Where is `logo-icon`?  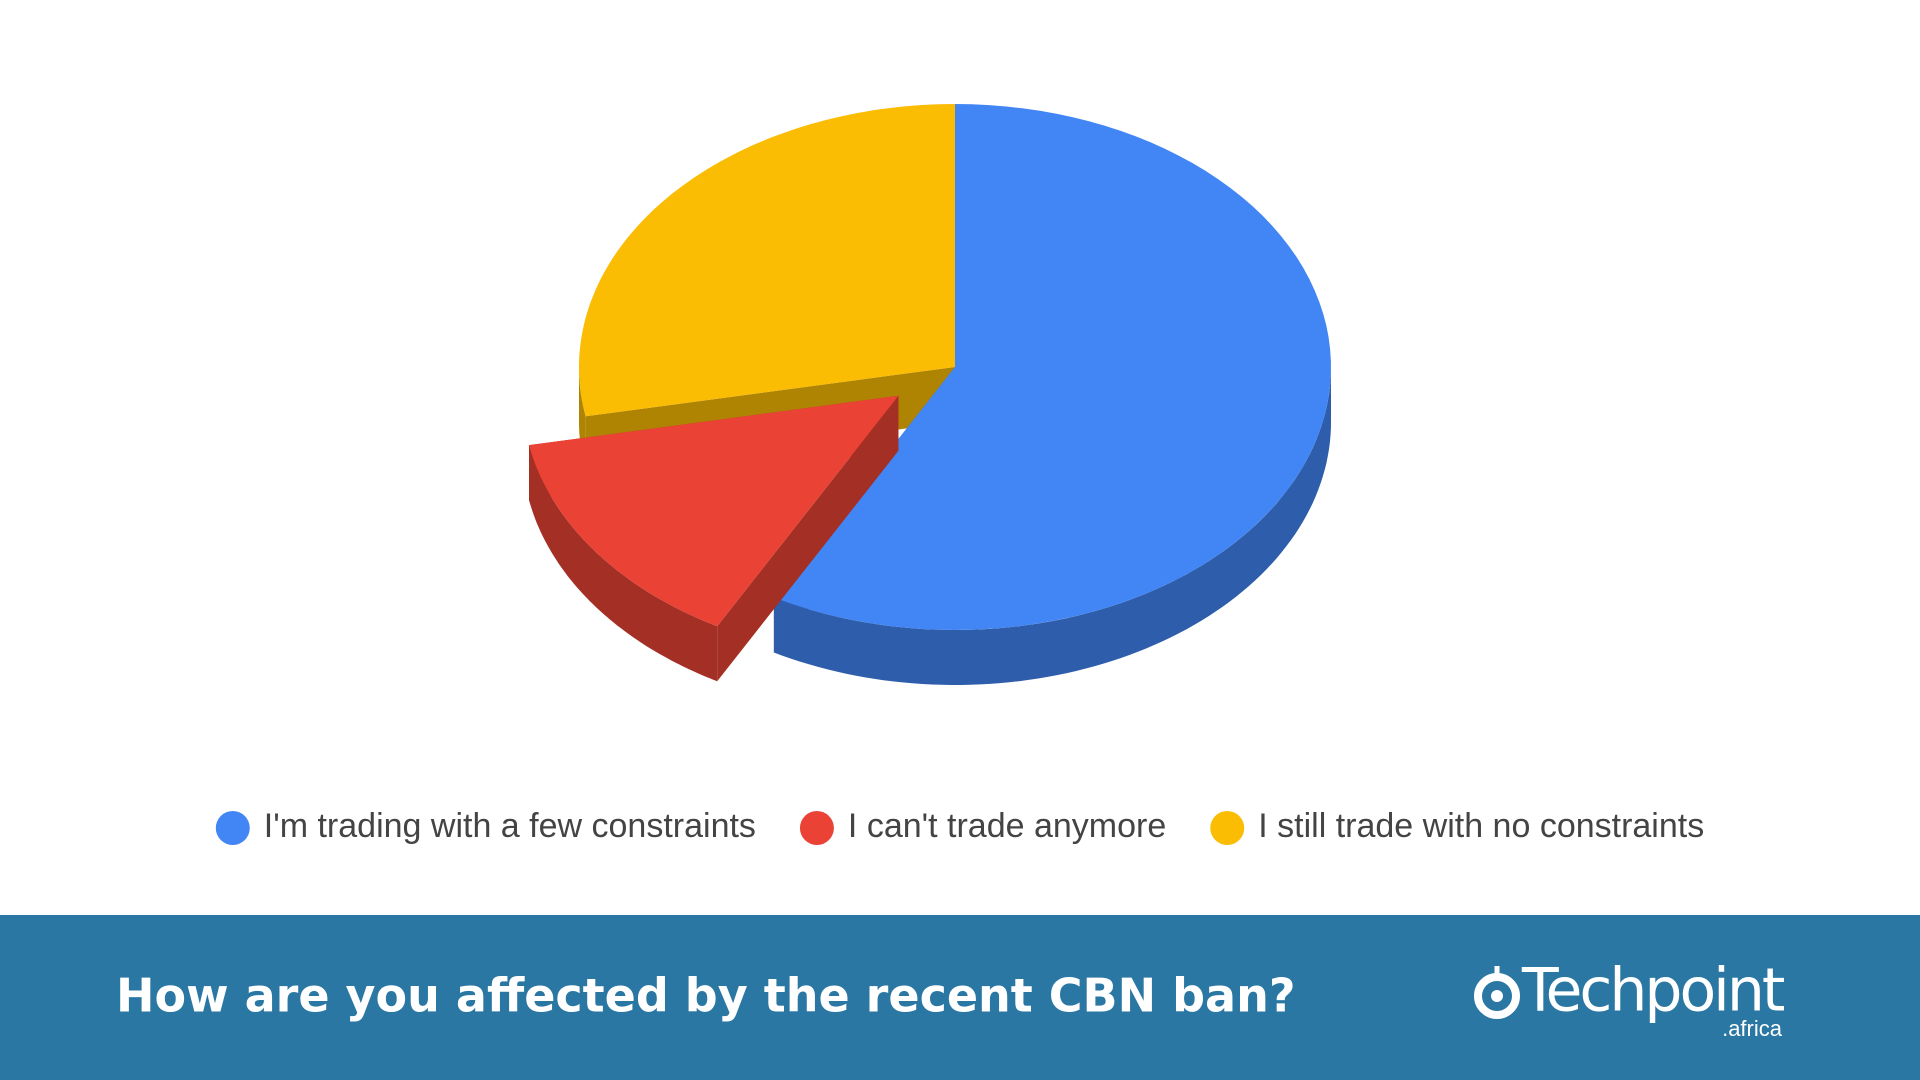
logo-icon is located at coordinates (1497, 996).